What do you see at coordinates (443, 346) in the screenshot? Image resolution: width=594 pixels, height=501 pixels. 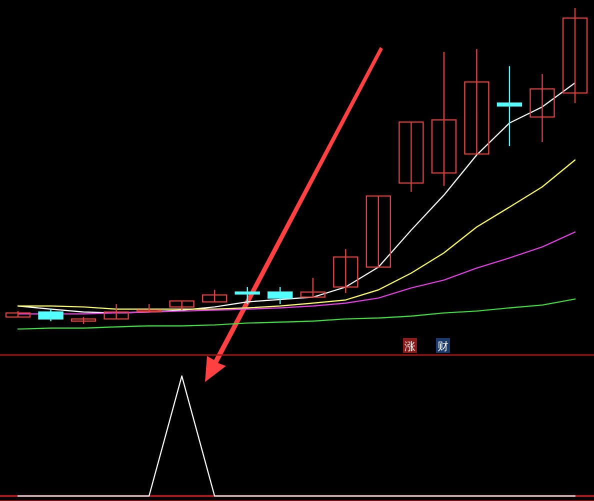 I see `text: 财` at bounding box center [443, 346].